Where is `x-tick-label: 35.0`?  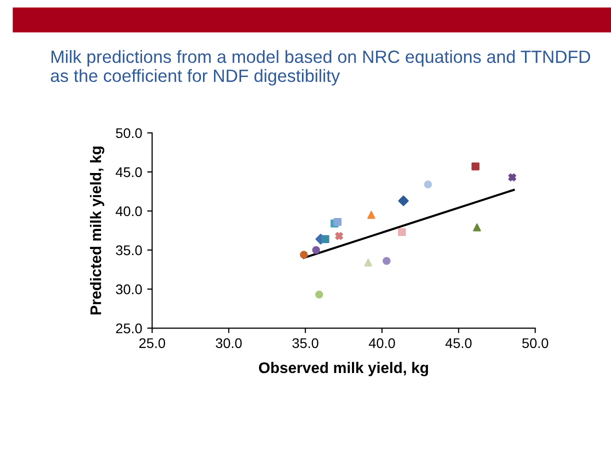 x-tick-label: 35.0 is located at coordinates (305, 343).